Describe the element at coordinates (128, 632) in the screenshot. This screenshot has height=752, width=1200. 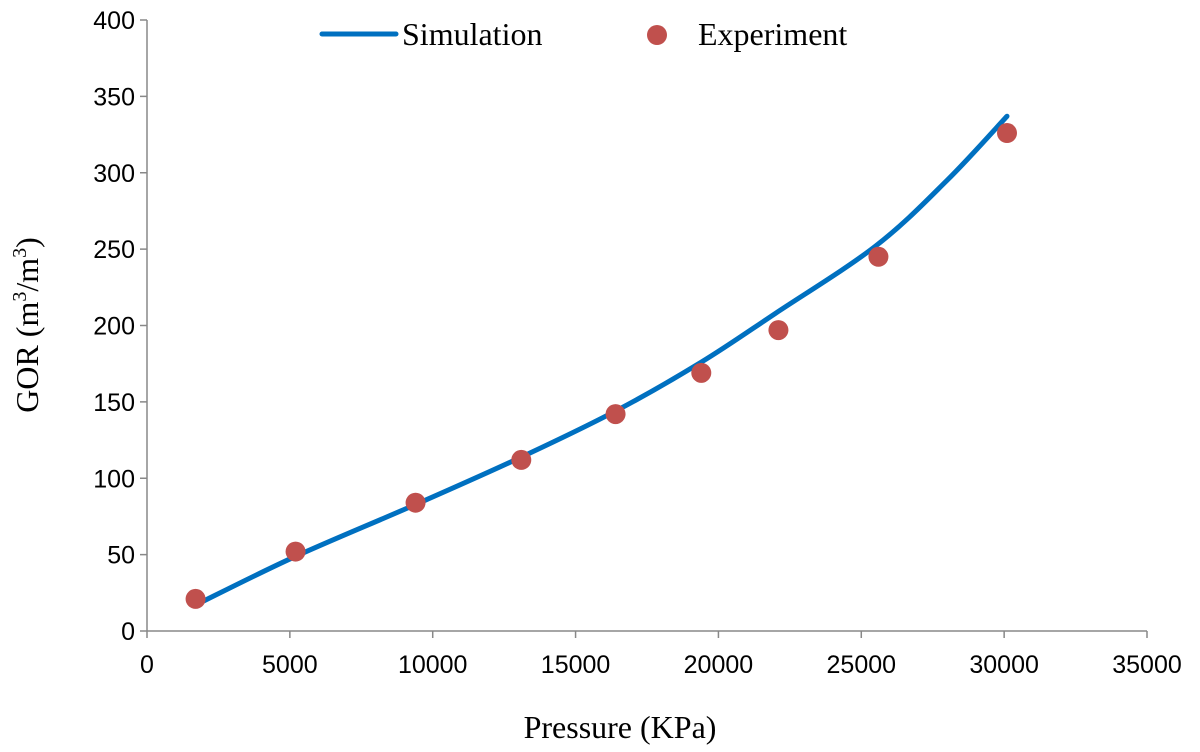
I see `y-tick-label: 0` at that location.